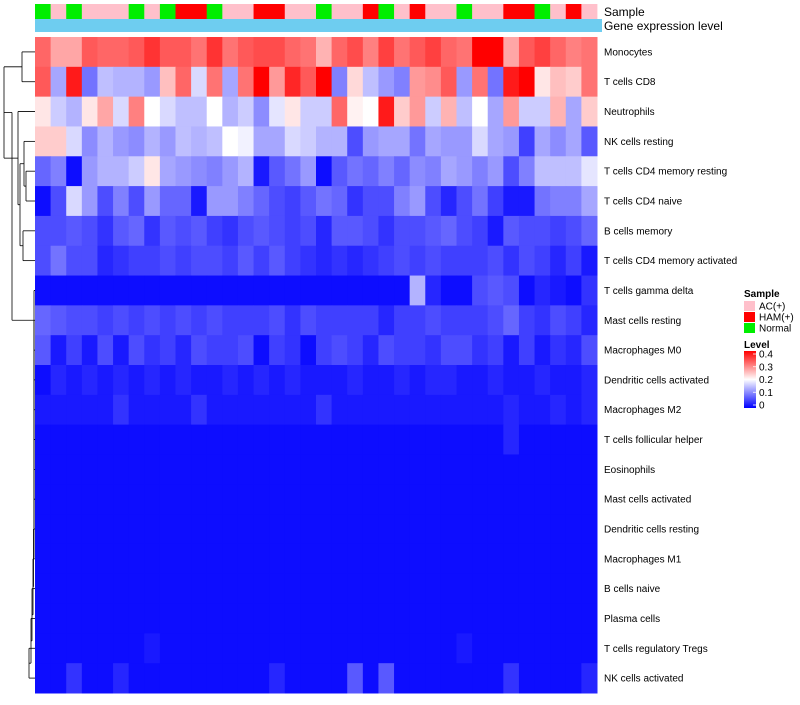  I want to click on legend-level-tick-label: 0, so click(762, 406).